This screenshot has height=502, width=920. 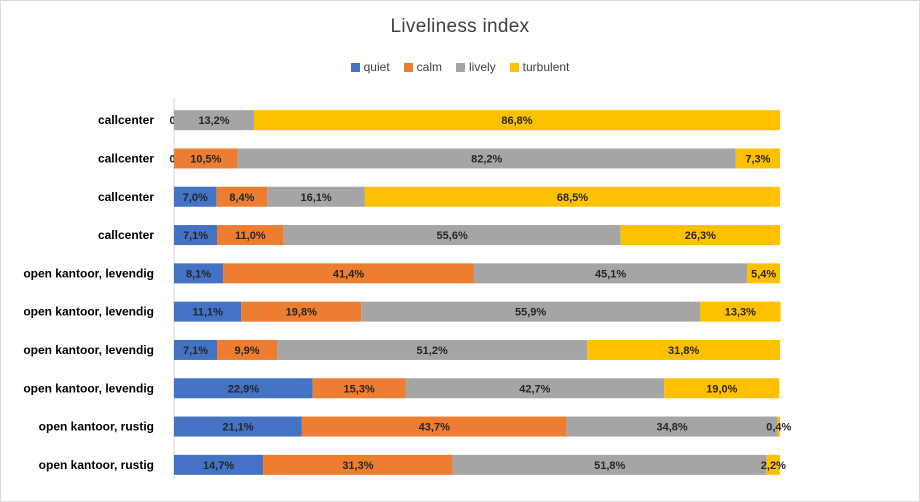 I want to click on data-label-lively: 51,8%, so click(x=609, y=466).